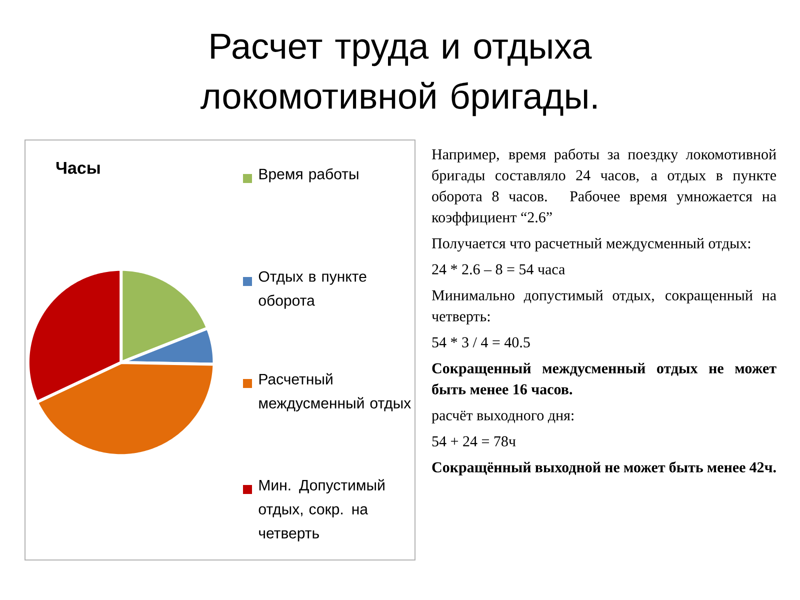 This screenshot has height=600, width=800. What do you see at coordinates (604, 469) in the screenshot?
I see `text: Сокращённый выходной не может быть менее 42ч.` at bounding box center [604, 469].